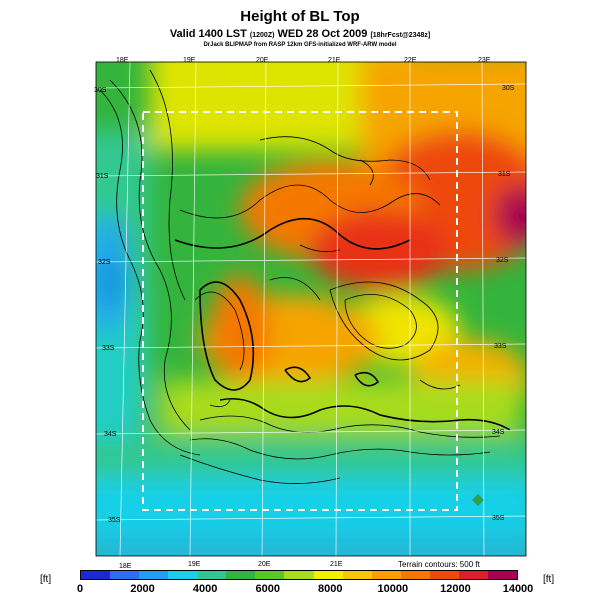 The width and height of the screenshot is (600, 600). What do you see at coordinates (330, 589) in the screenshot?
I see `colorbar-tick-label: 8000` at bounding box center [330, 589].